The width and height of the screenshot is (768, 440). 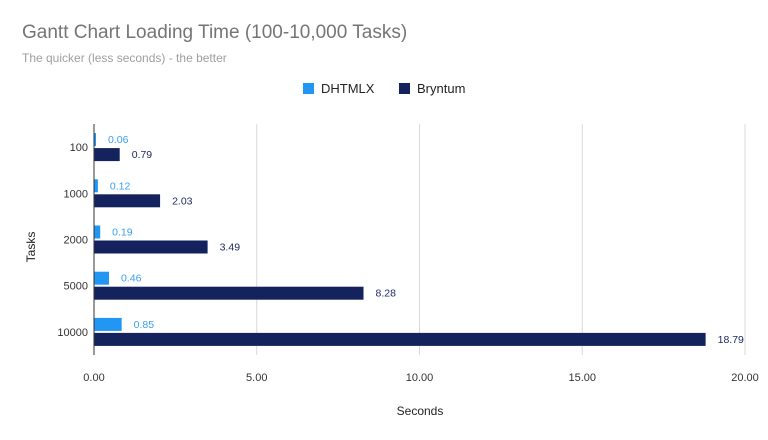 What do you see at coordinates (131, 279) in the screenshot?
I see `data-label: 0.46` at bounding box center [131, 279].